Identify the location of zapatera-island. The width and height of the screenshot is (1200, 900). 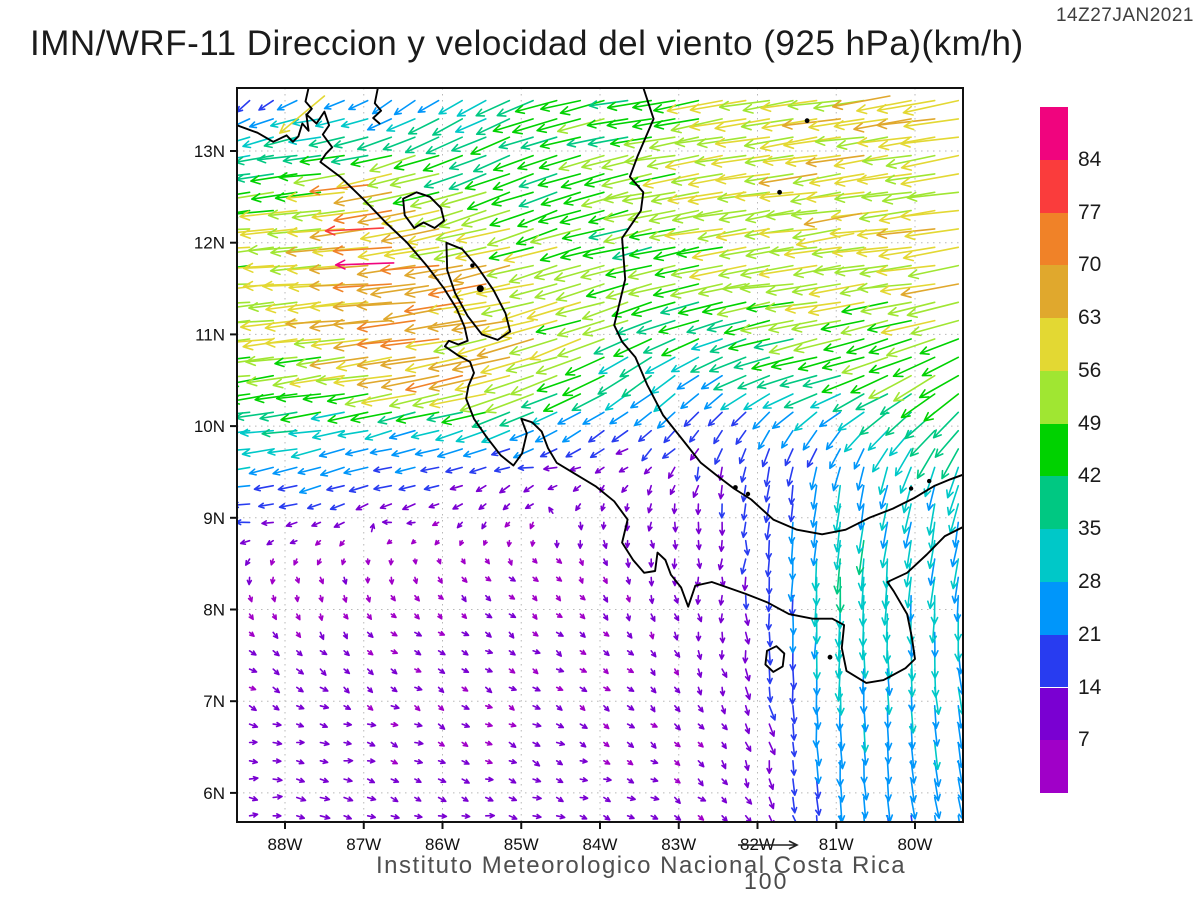
(472, 265).